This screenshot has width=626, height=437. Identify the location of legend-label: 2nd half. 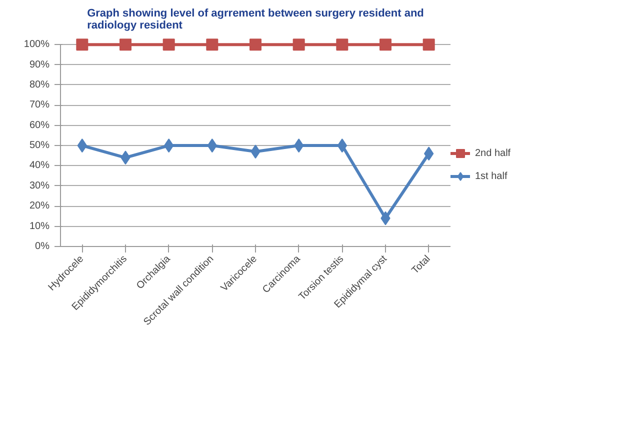
(493, 153).